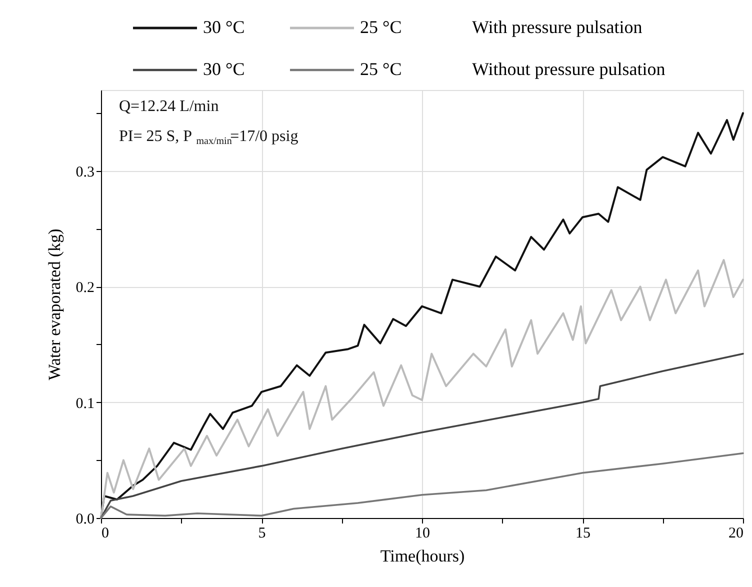  What do you see at coordinates (736, 534) in the screenshot?
I see `x-tick-label: 20` at bounding box center [736, 534].